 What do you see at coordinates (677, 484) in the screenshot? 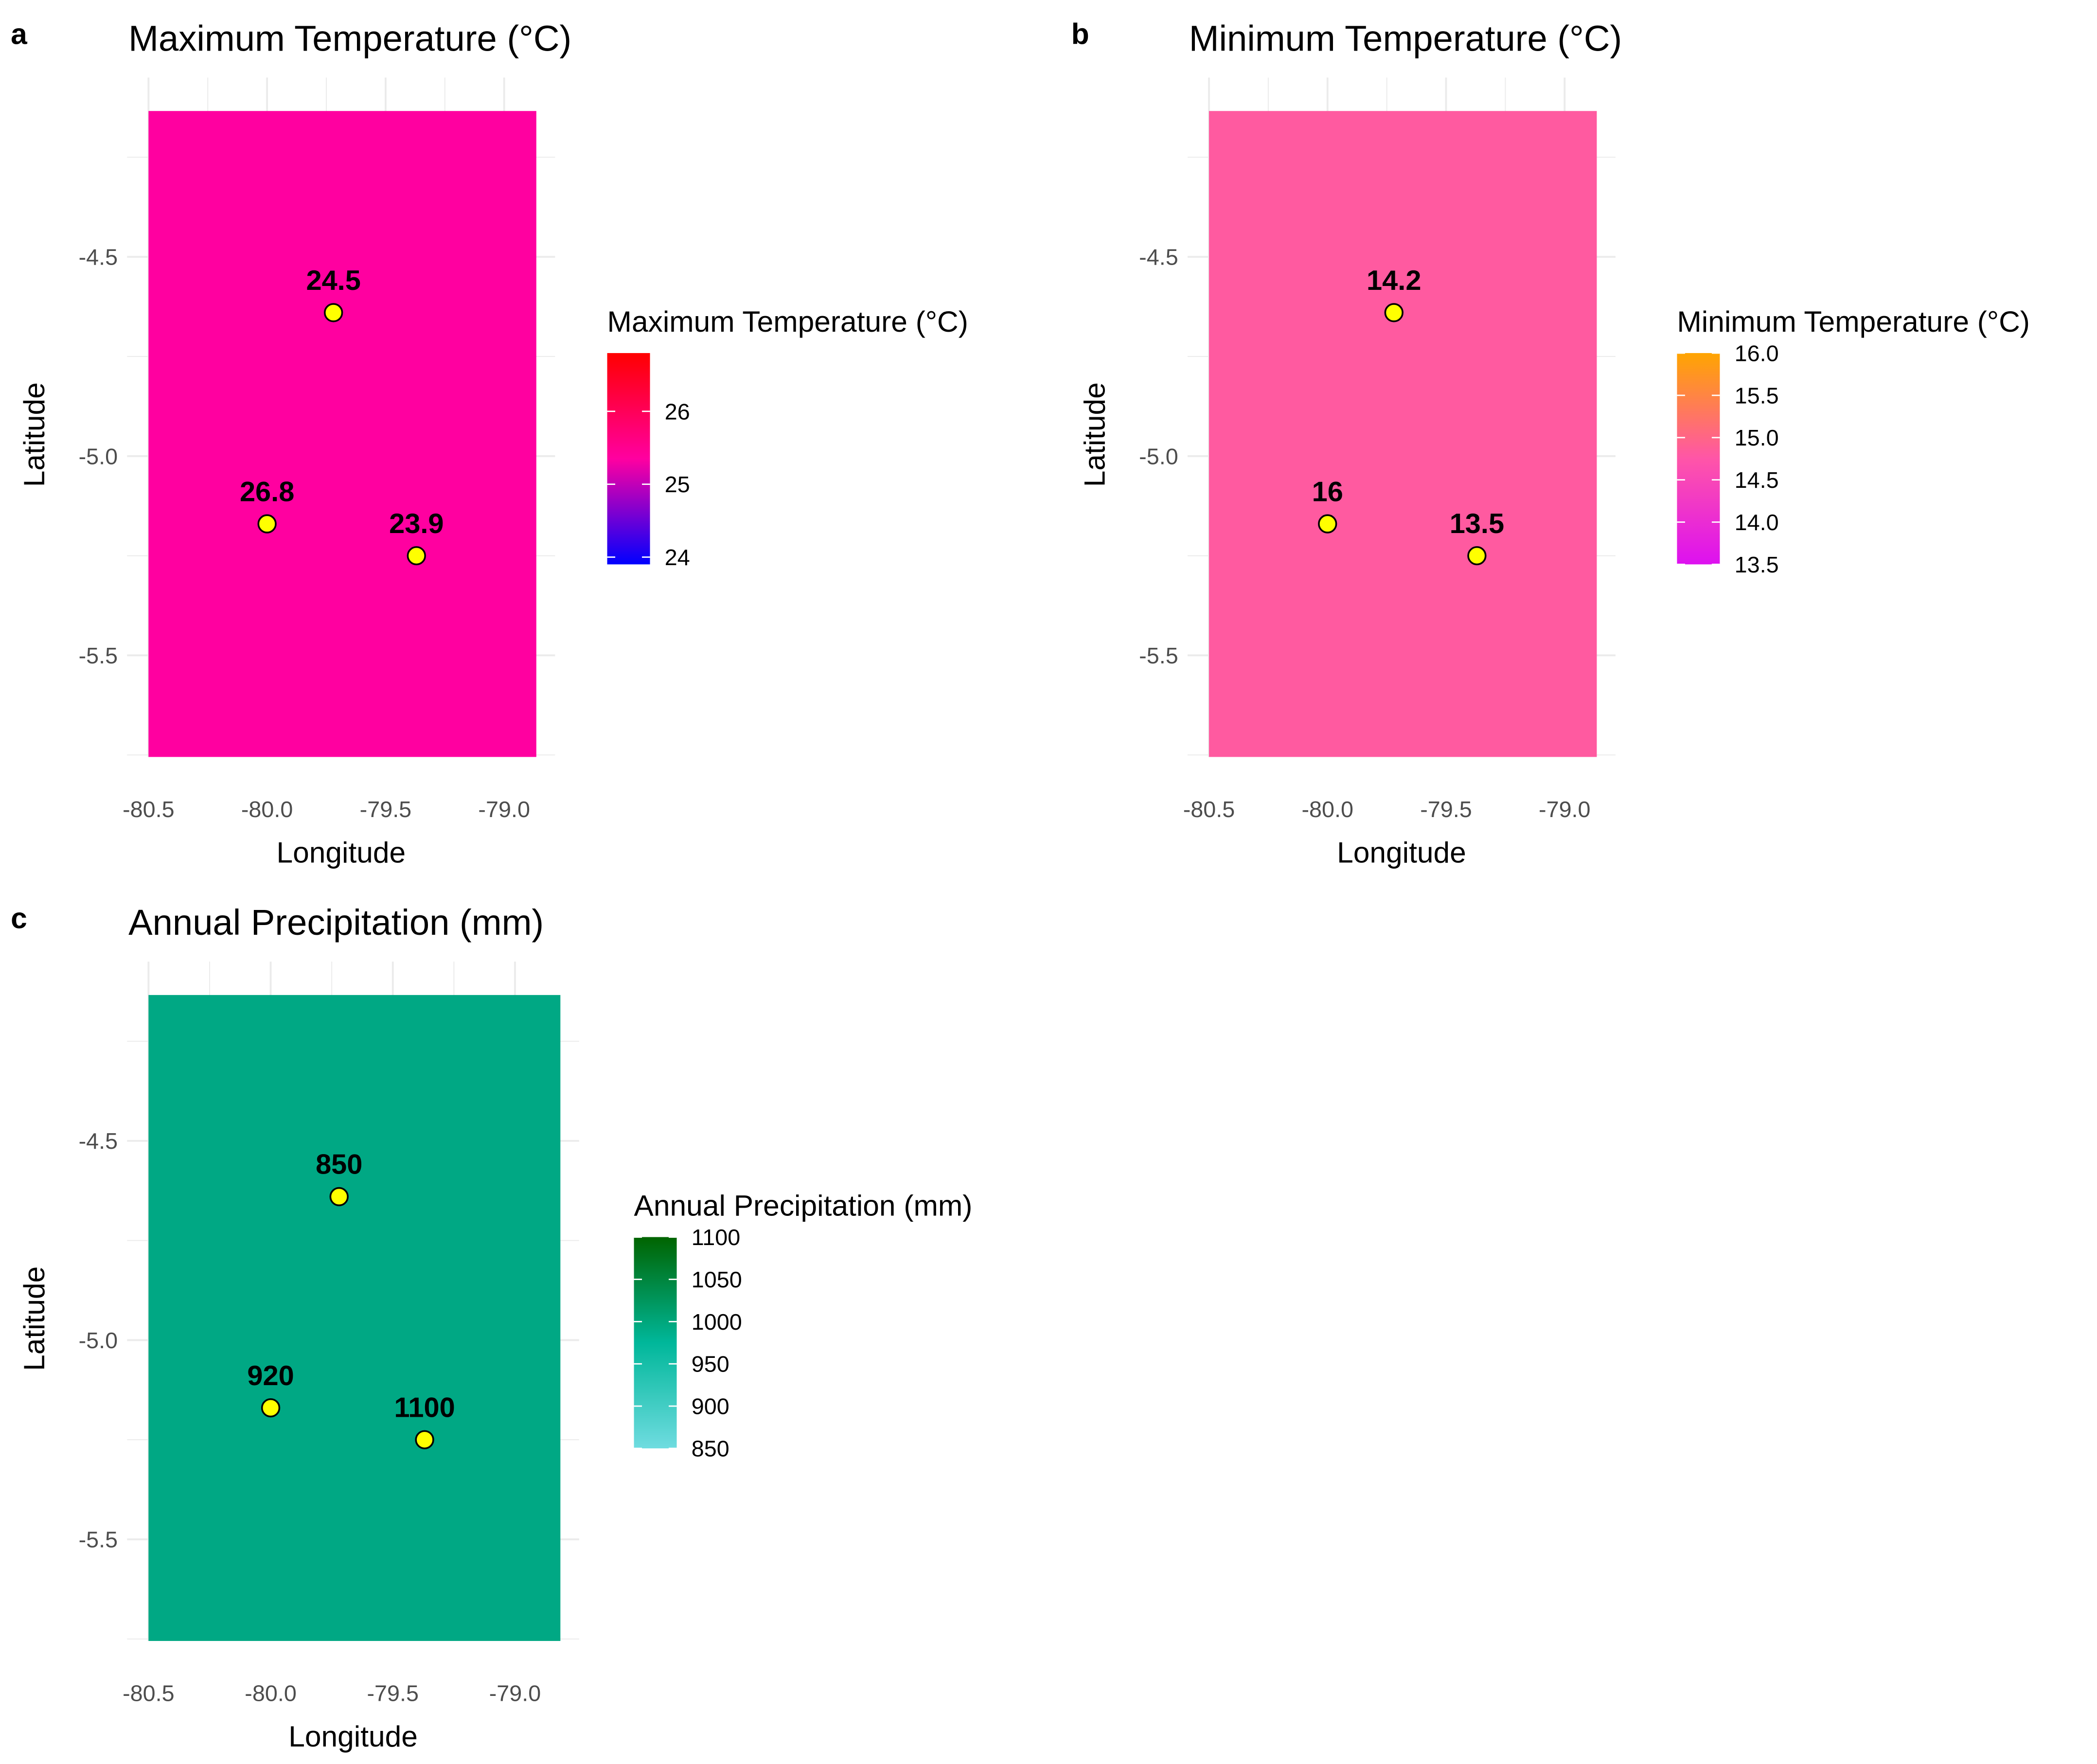
I see `legend-tick-label: 25` at bounding box center [677, 484].